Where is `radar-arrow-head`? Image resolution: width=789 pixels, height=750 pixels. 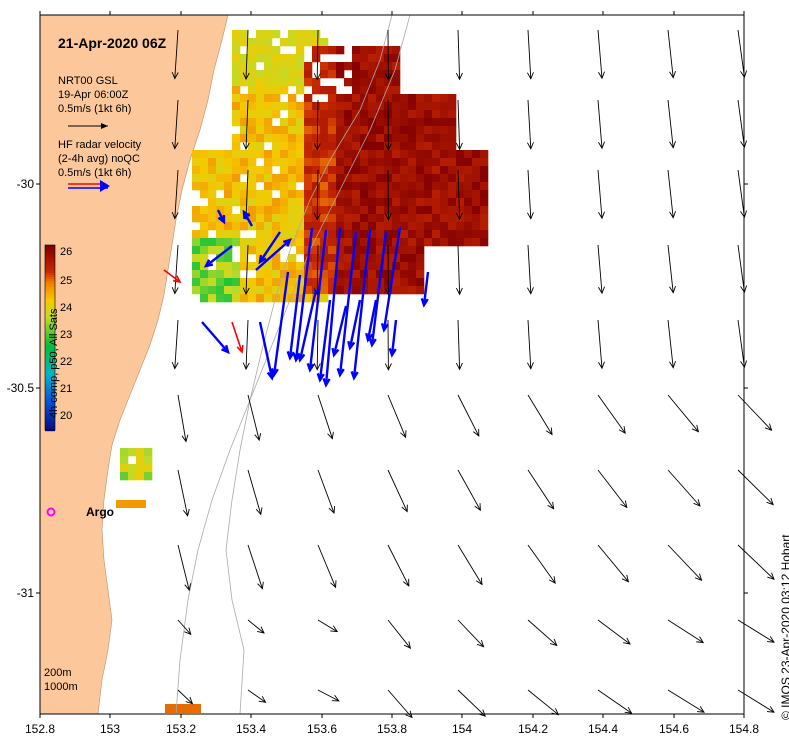 radar-arrow-head is located at coordinates (270, 375).